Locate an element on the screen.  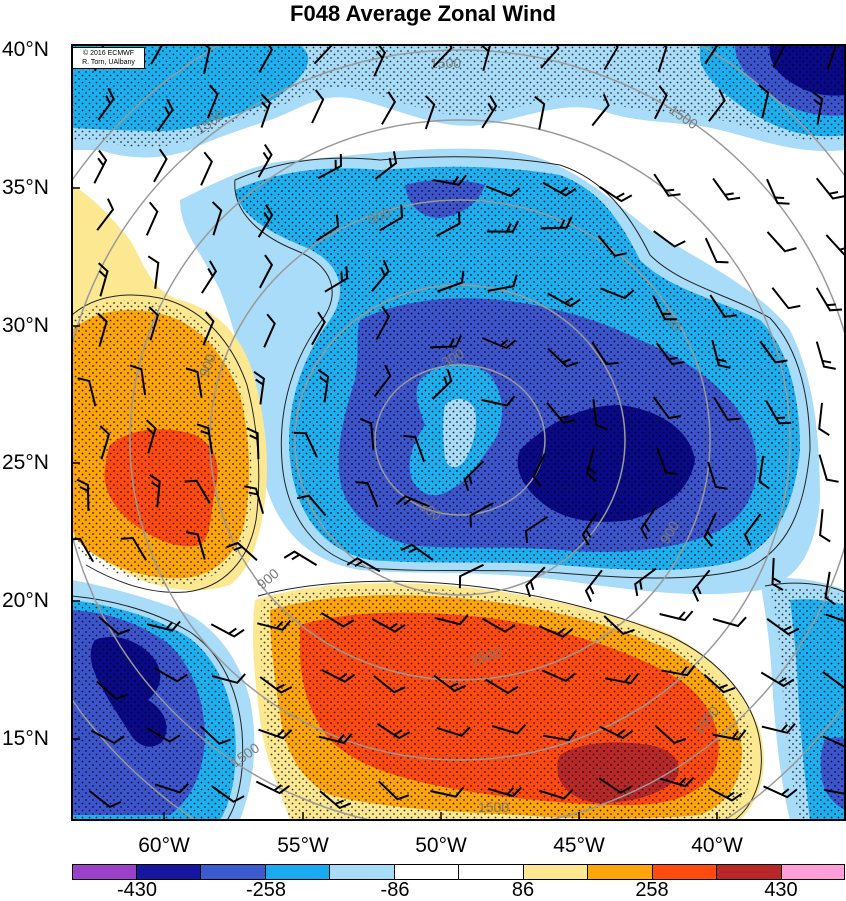
legend-tick-label: 86 is located at coordinates (523, 890).